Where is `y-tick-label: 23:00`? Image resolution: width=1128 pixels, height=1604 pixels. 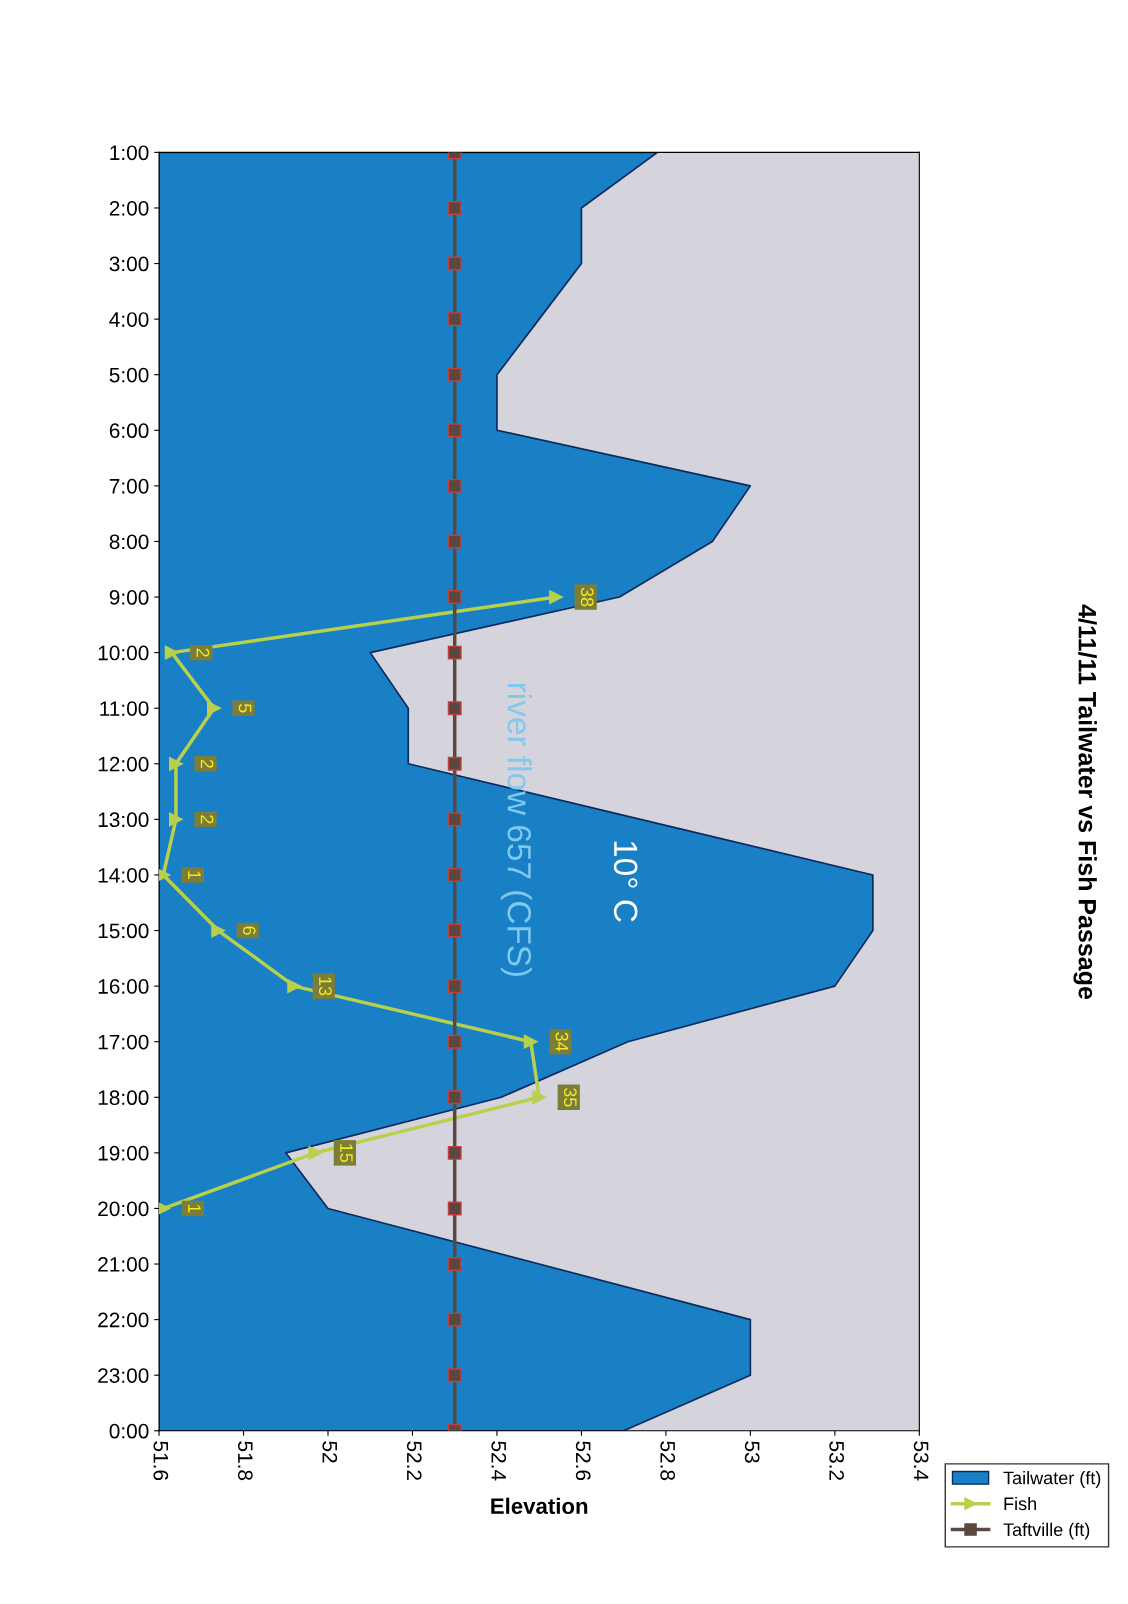
y-tick-label: 23:00 is located at coordinates (123, 1375).